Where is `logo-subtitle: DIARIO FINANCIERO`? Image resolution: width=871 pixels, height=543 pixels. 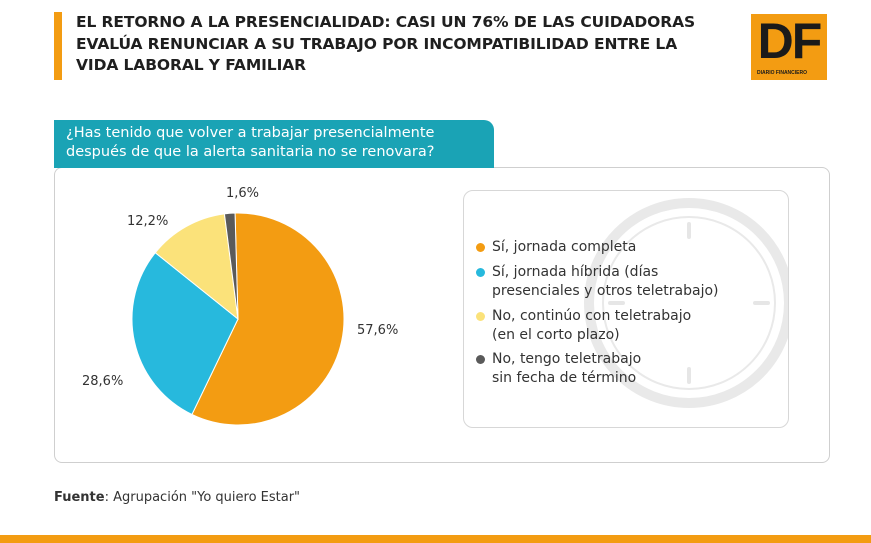 logo-subtitle: DIARIO FINANCIERO is located at coordinates (782, 73).